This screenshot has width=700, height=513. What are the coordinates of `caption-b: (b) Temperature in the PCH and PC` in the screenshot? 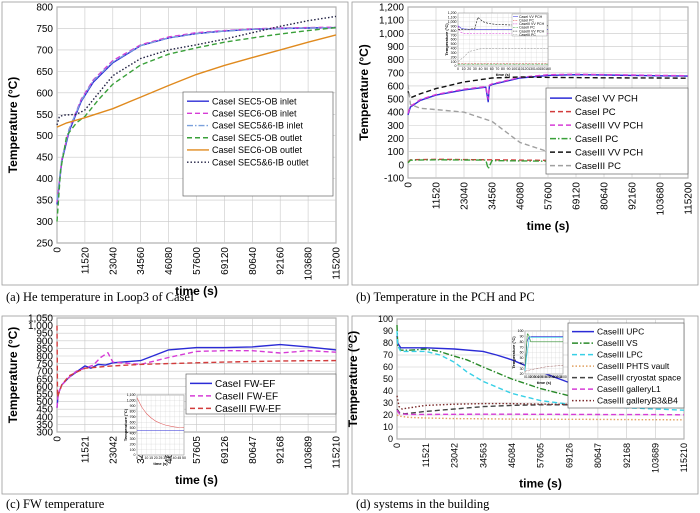 It's located at (445, 297).